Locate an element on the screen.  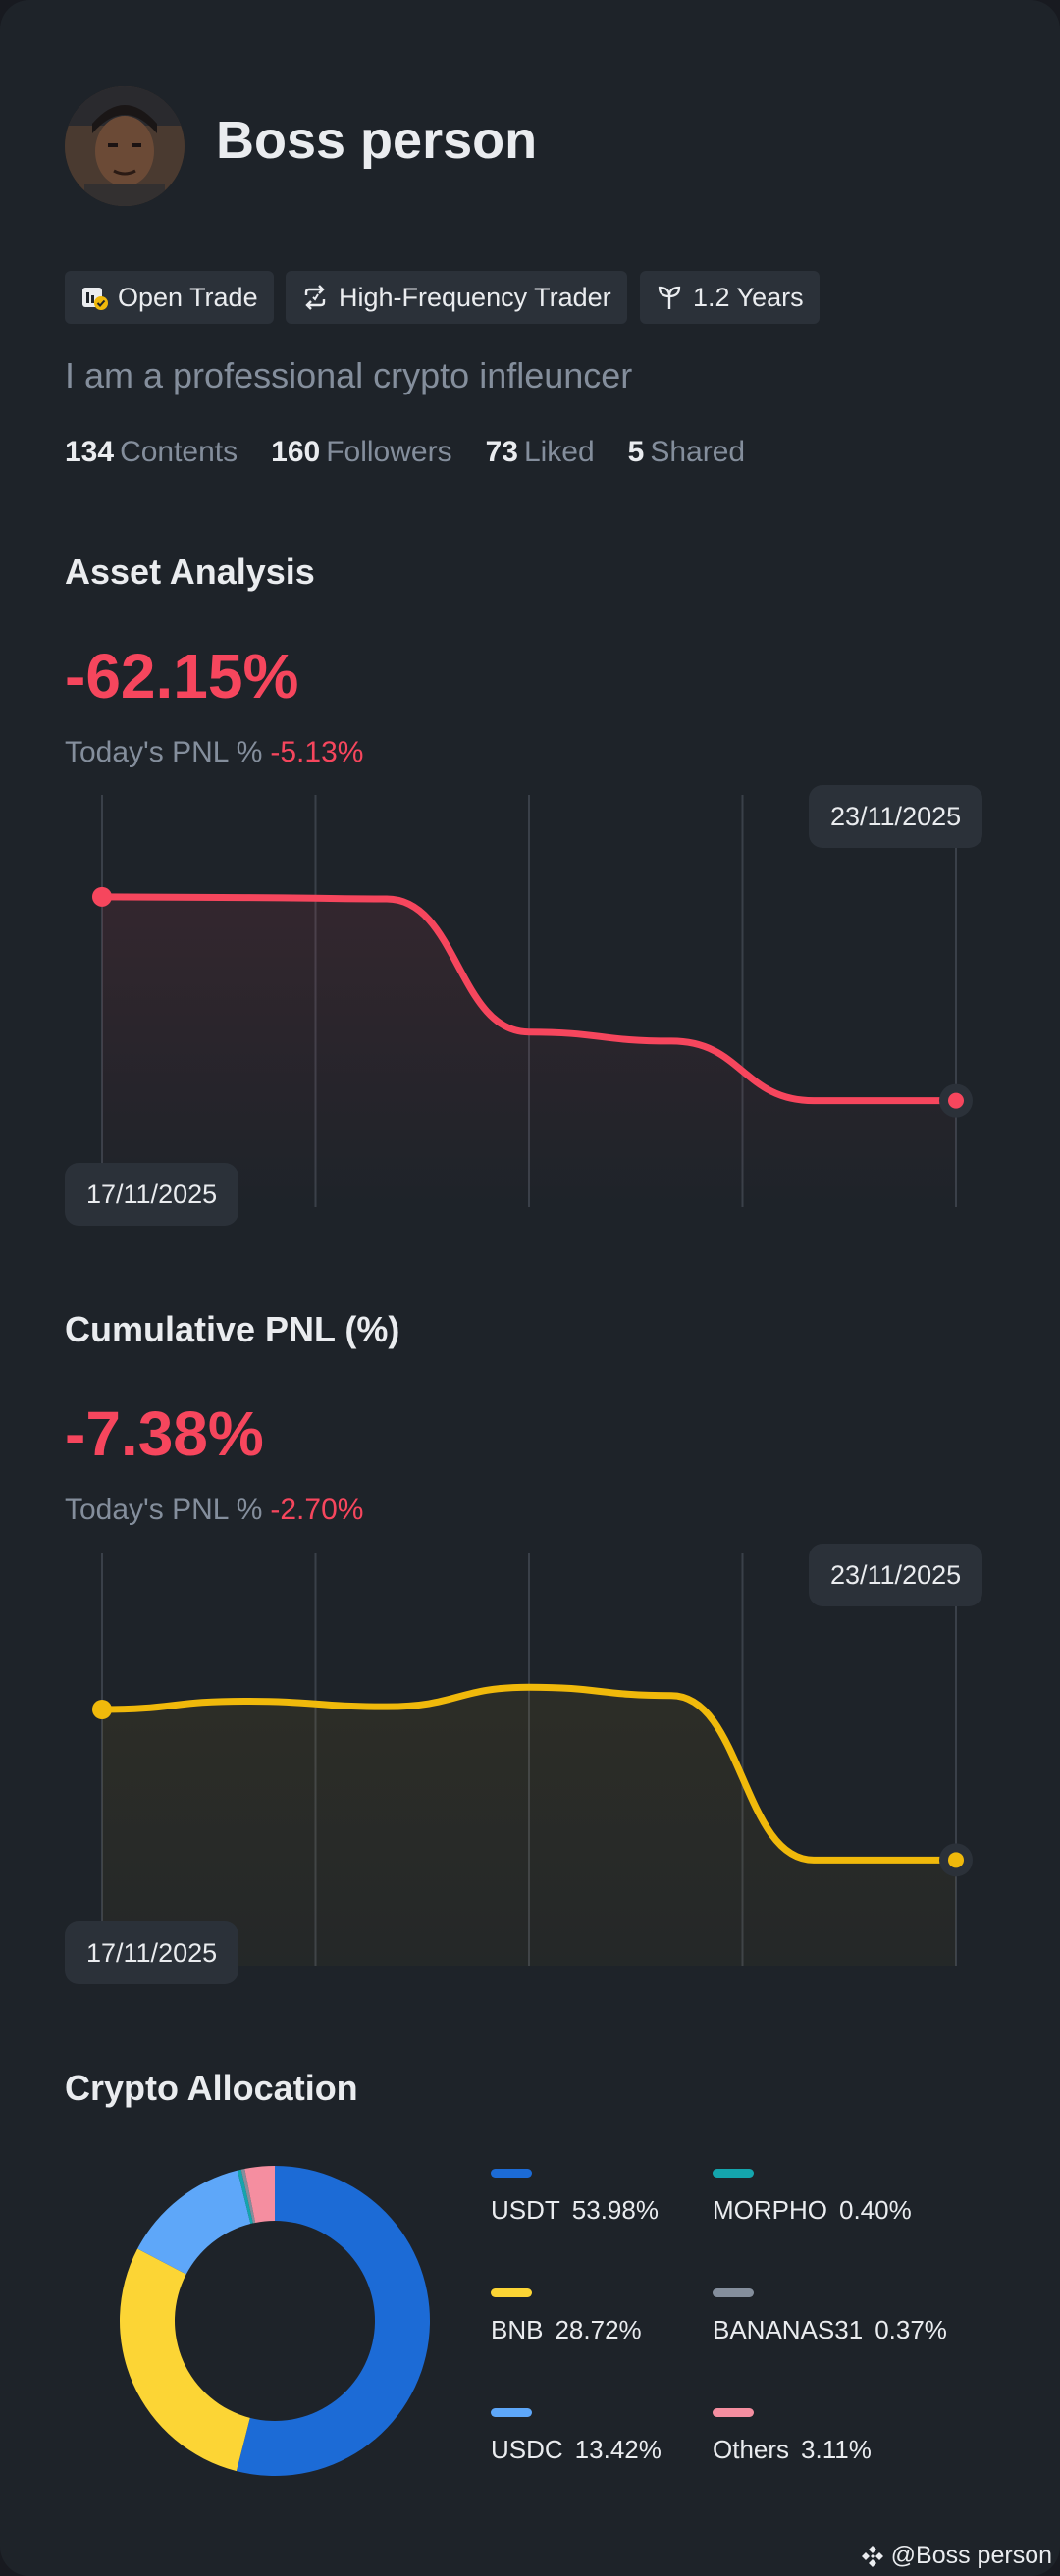
stat-followers: 160 Followers is located at coordinates (361, 452).